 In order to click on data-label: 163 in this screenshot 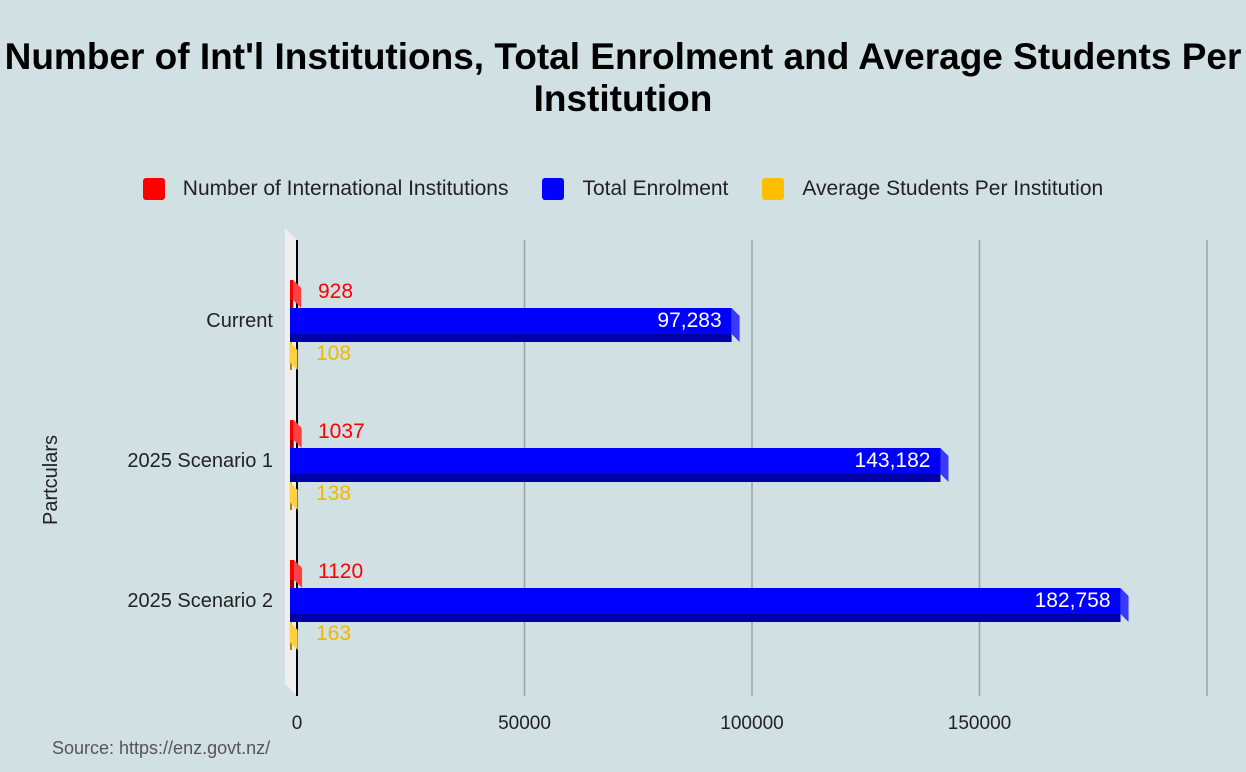, I will do `click(333, 633)`.